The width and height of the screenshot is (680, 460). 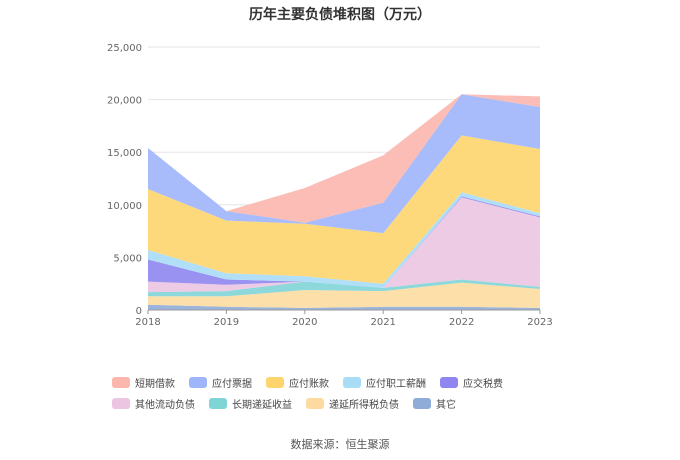 What do you see at coordinates (340, 15) in the screenshot?
I see `chart-title: 历年主要负债堆积图（万元）` at bounding box center [340, 15].